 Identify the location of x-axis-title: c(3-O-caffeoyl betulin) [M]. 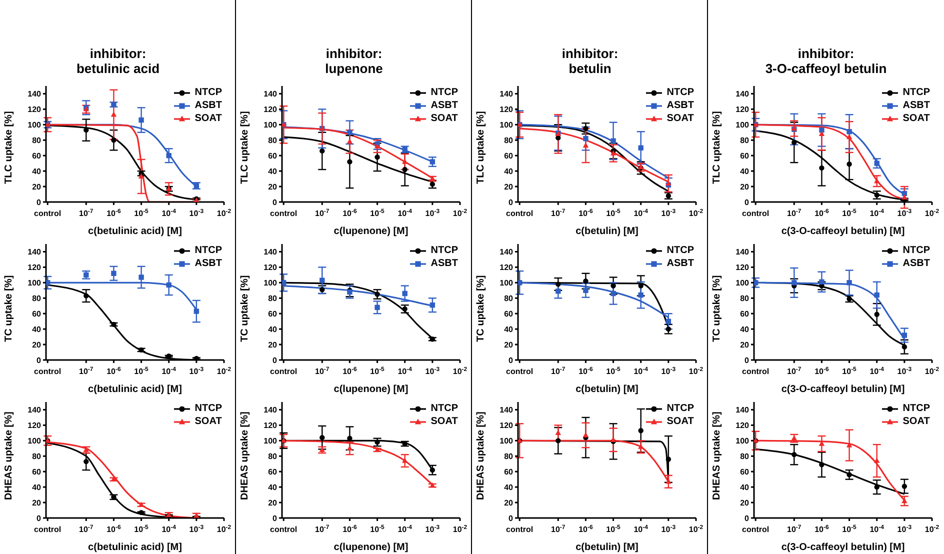
(843, 231).